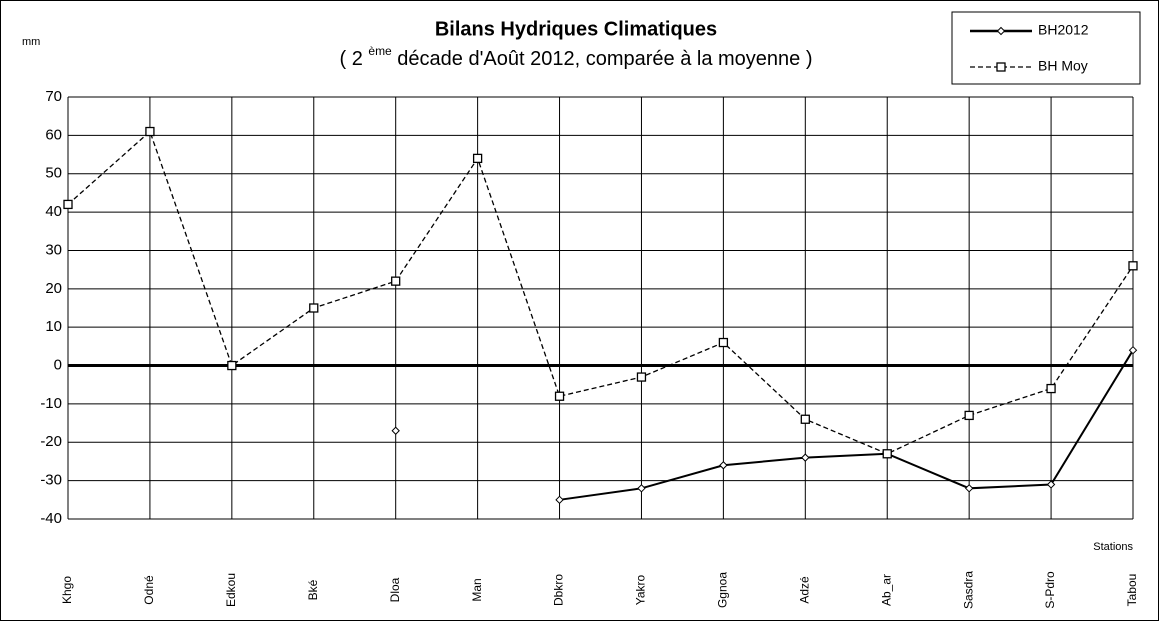 The height and width of the screenshot is (621, 1159). Describe the element at coordinates (846, 425) in the screenshot. I see `series-line` at that location.